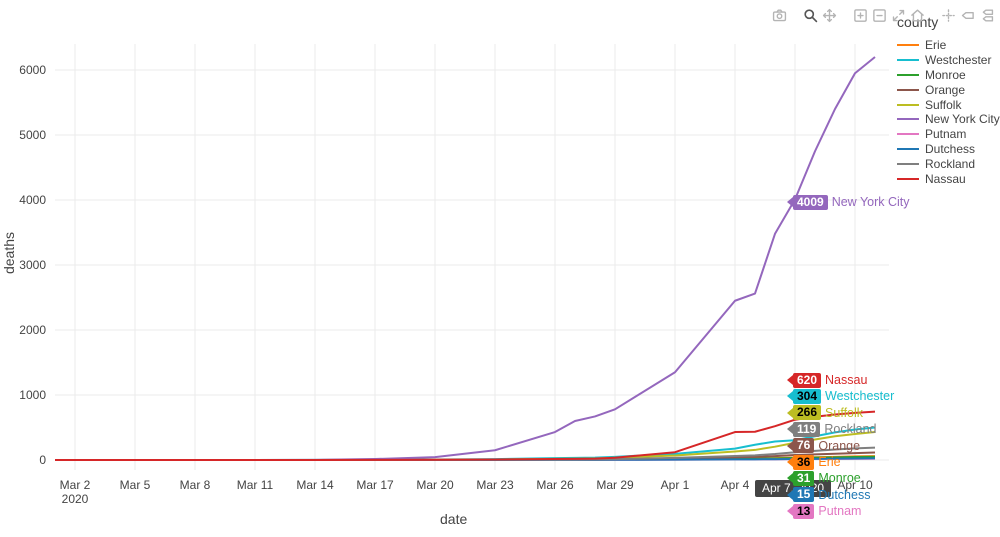  I want to click on legend-item-rockland: Rockland, so click(948, 163).